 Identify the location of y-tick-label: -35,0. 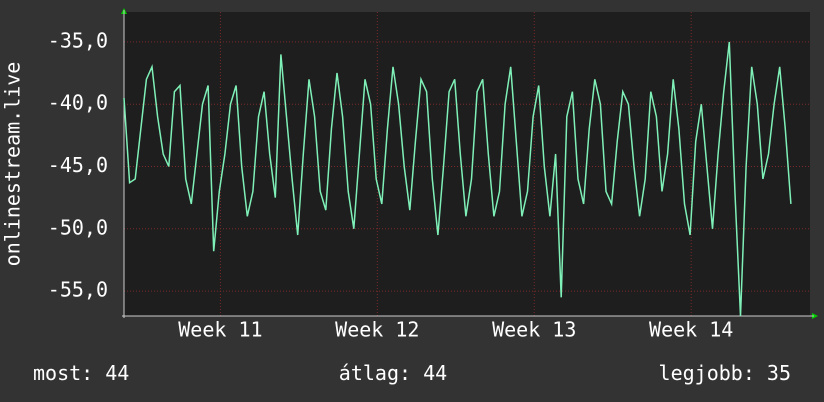
(78, 40).